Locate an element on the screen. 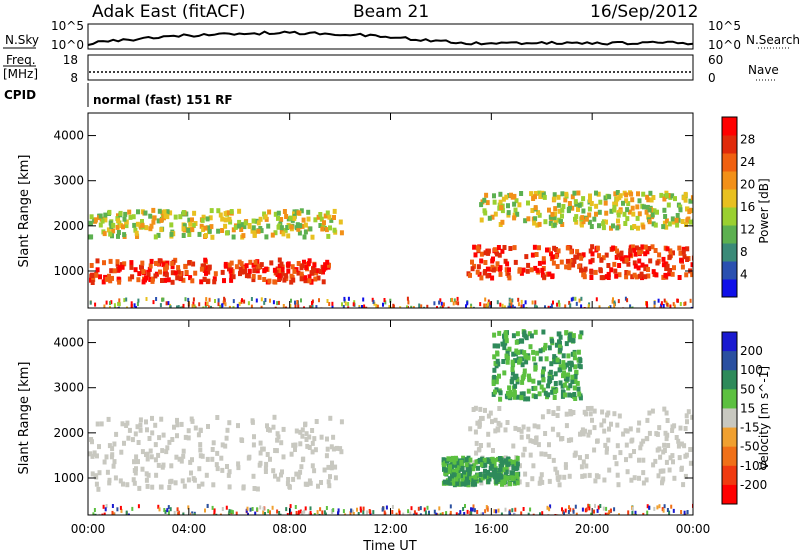 Image resolution: width=800 pixels, height=554 pixels. y-tick-label: 3000 is located at coordinates (68, 181).